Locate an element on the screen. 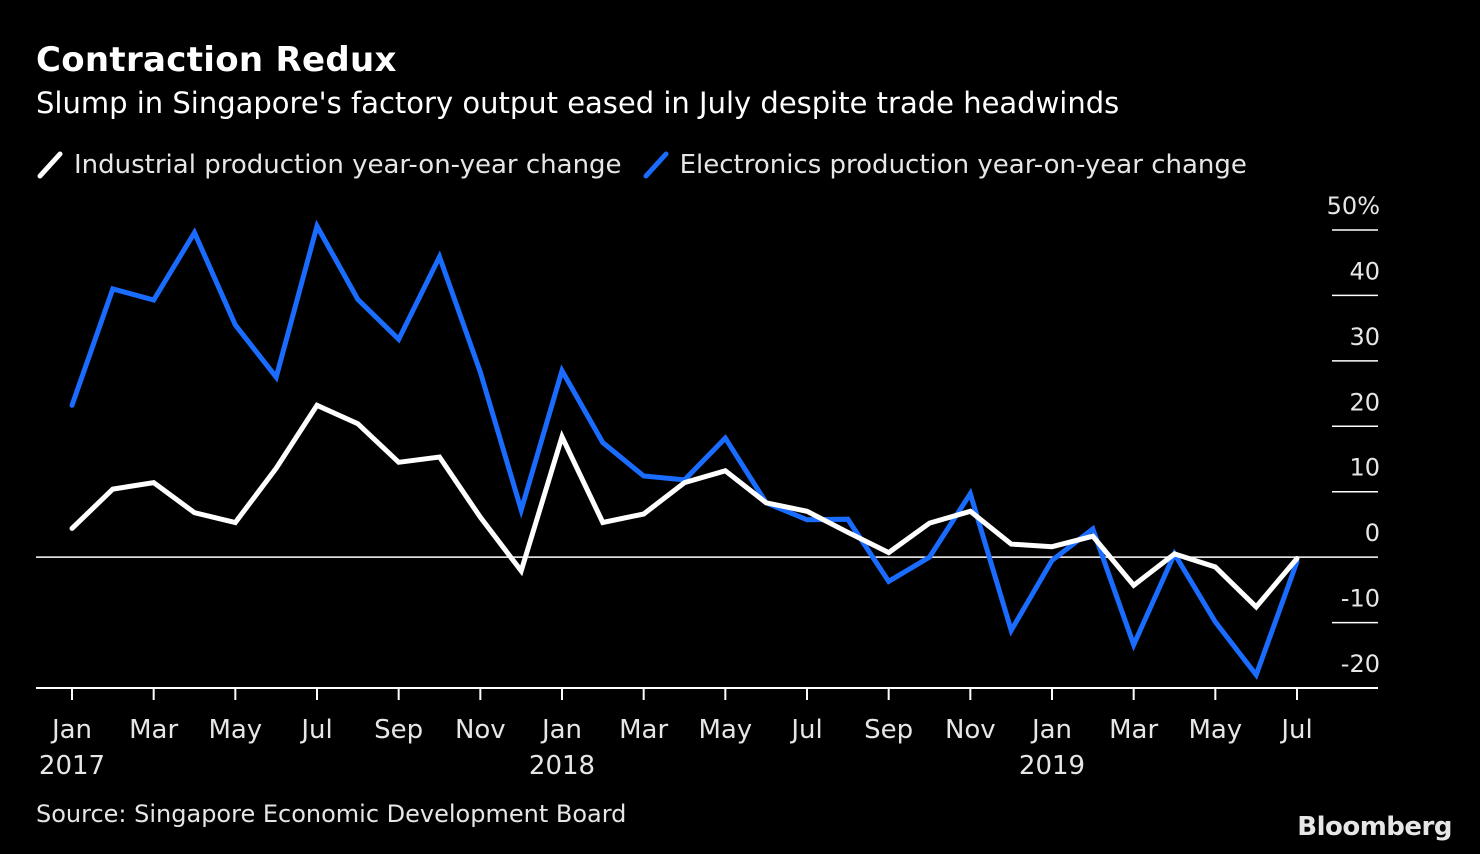  x-tick-year-label: 2019 is located at coordinates (1052, 766).